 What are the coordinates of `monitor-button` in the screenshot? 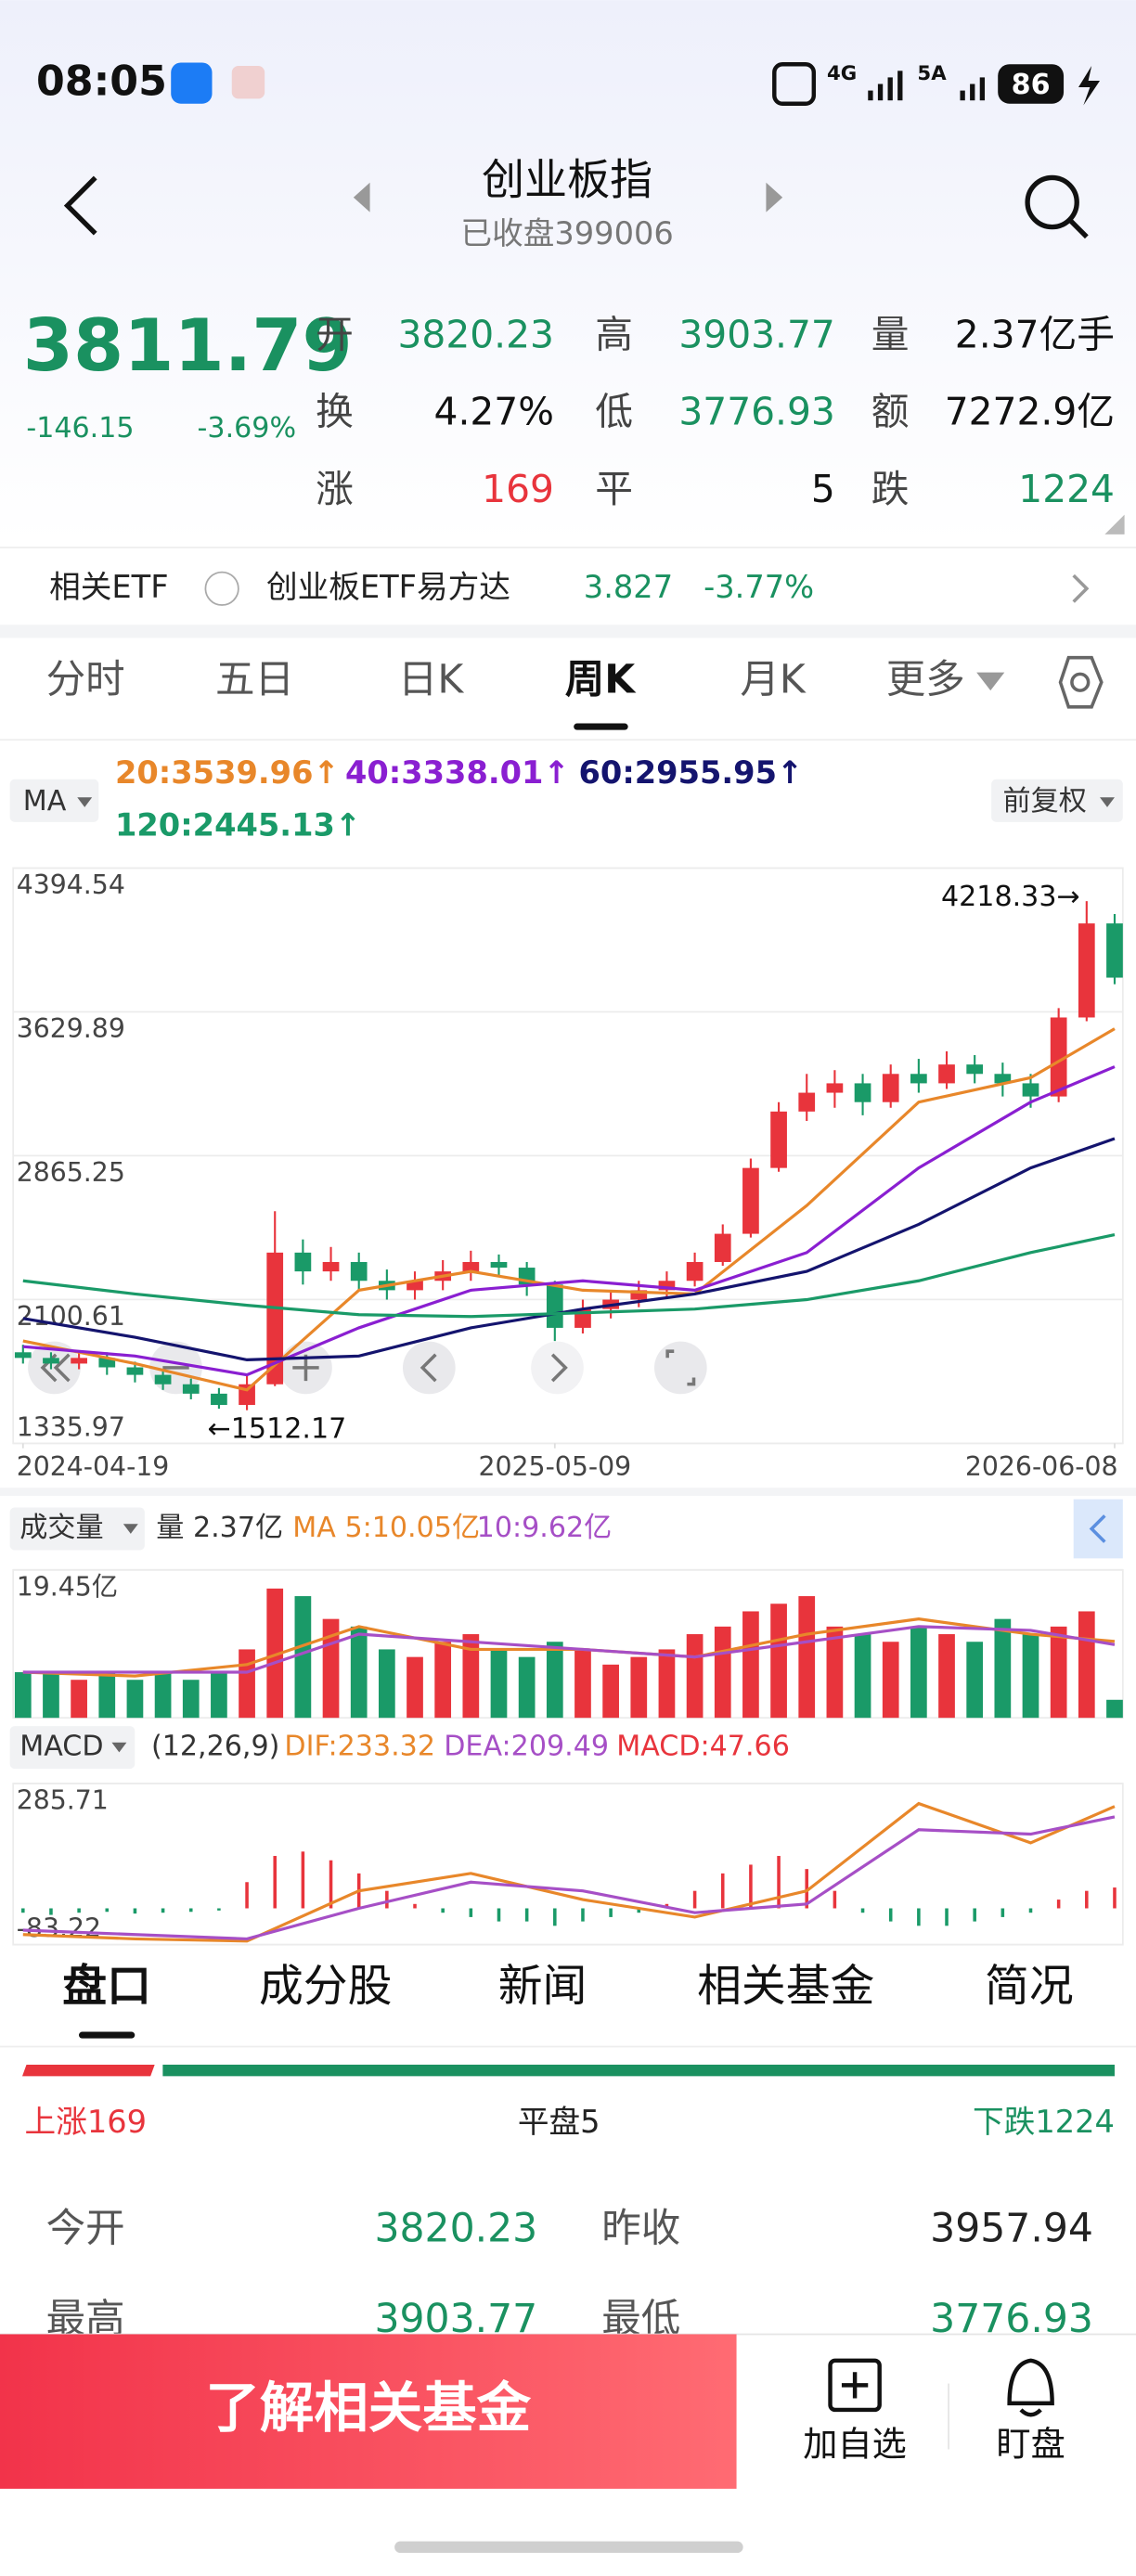 It's located at (1030, 2387).